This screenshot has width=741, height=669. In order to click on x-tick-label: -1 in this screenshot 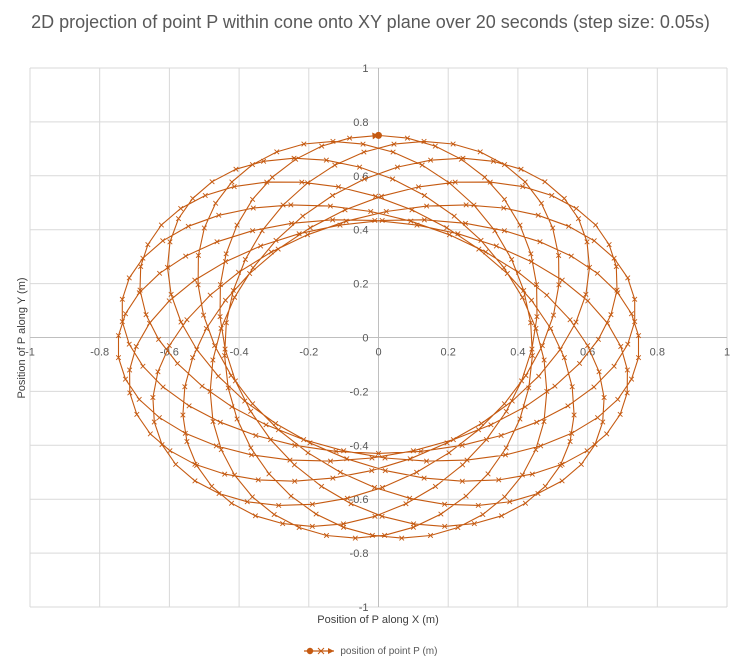, I will do `click(30, 353)`.